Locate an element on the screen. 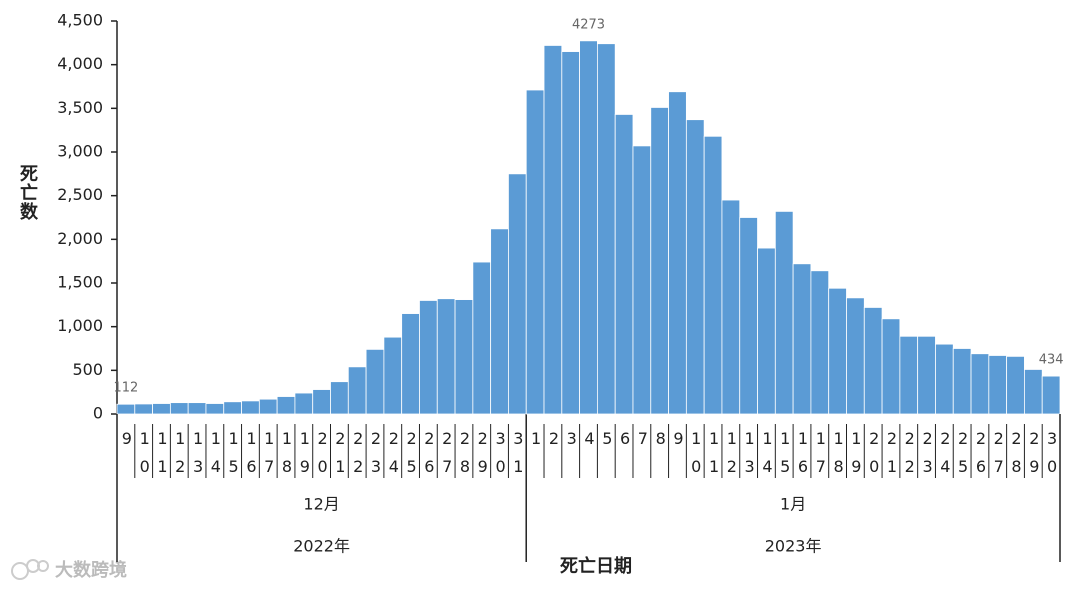 The width and height of the screenshot is (1080, 591). x-tick-label: 4 is located at coordinates (589, 443).